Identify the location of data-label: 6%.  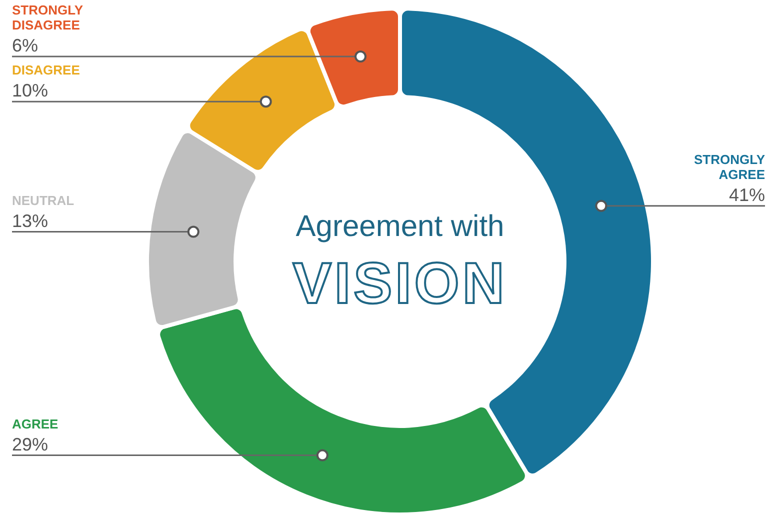
(25, 46).